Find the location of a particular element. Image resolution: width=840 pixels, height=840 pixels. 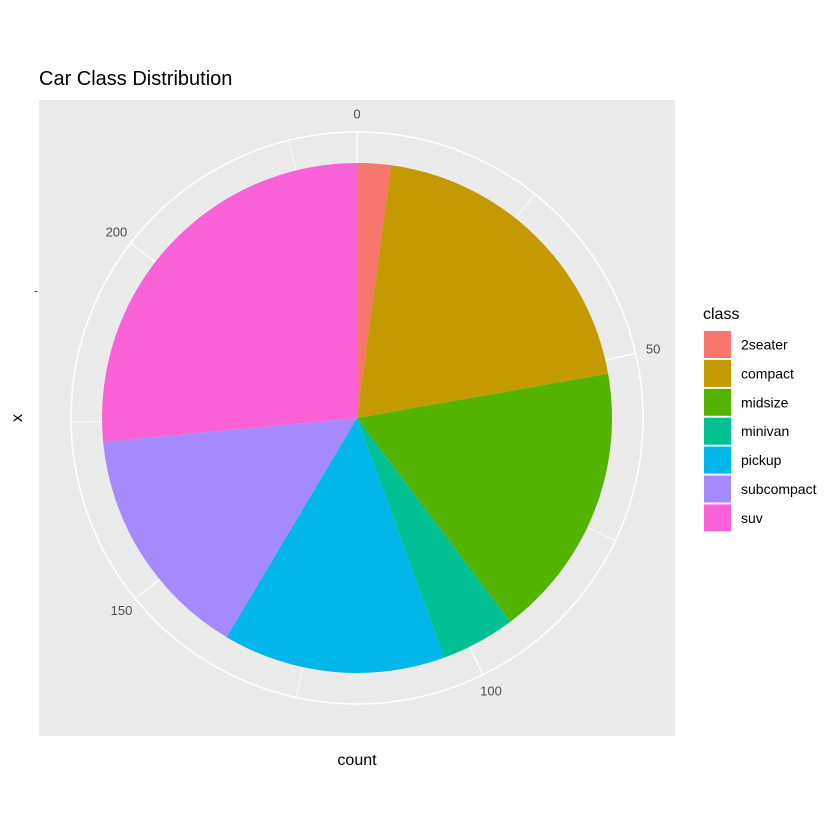

radial-tick-label-150: 150 is located at coordinates (122, 610).